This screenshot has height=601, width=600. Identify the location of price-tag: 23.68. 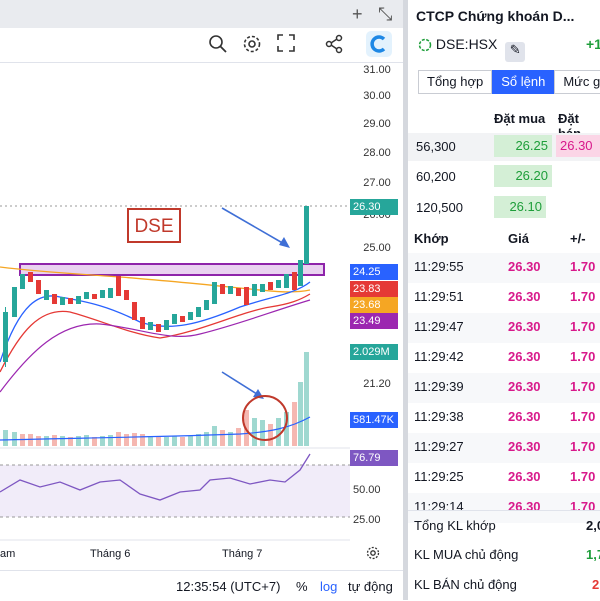
(374, 305).